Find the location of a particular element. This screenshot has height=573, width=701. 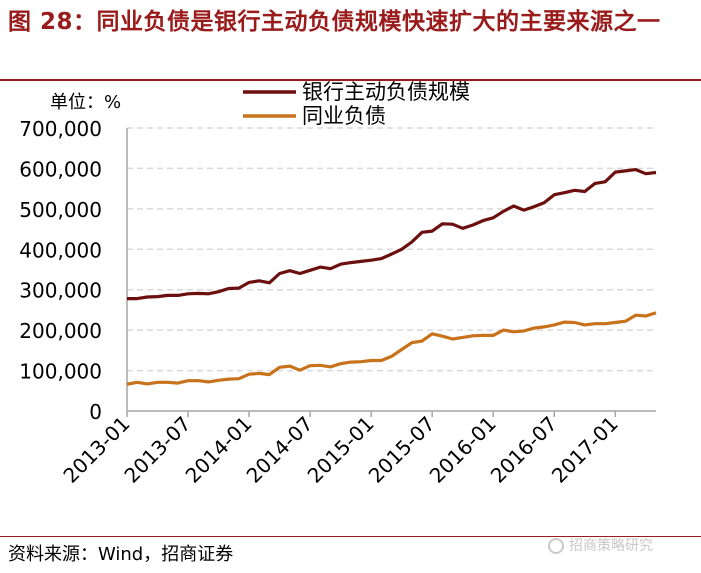

x-tick-label: 2015-01 is located at coordinates (341, 450).